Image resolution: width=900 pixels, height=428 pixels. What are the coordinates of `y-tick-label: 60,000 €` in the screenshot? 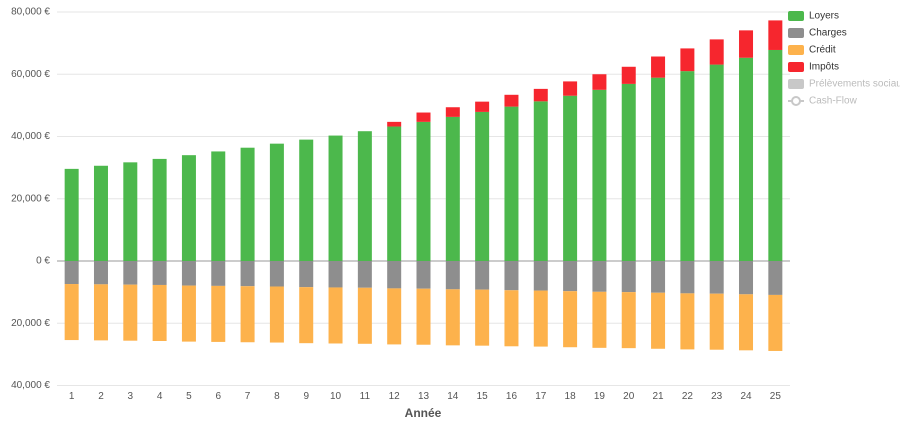 It's located at (30, 74).